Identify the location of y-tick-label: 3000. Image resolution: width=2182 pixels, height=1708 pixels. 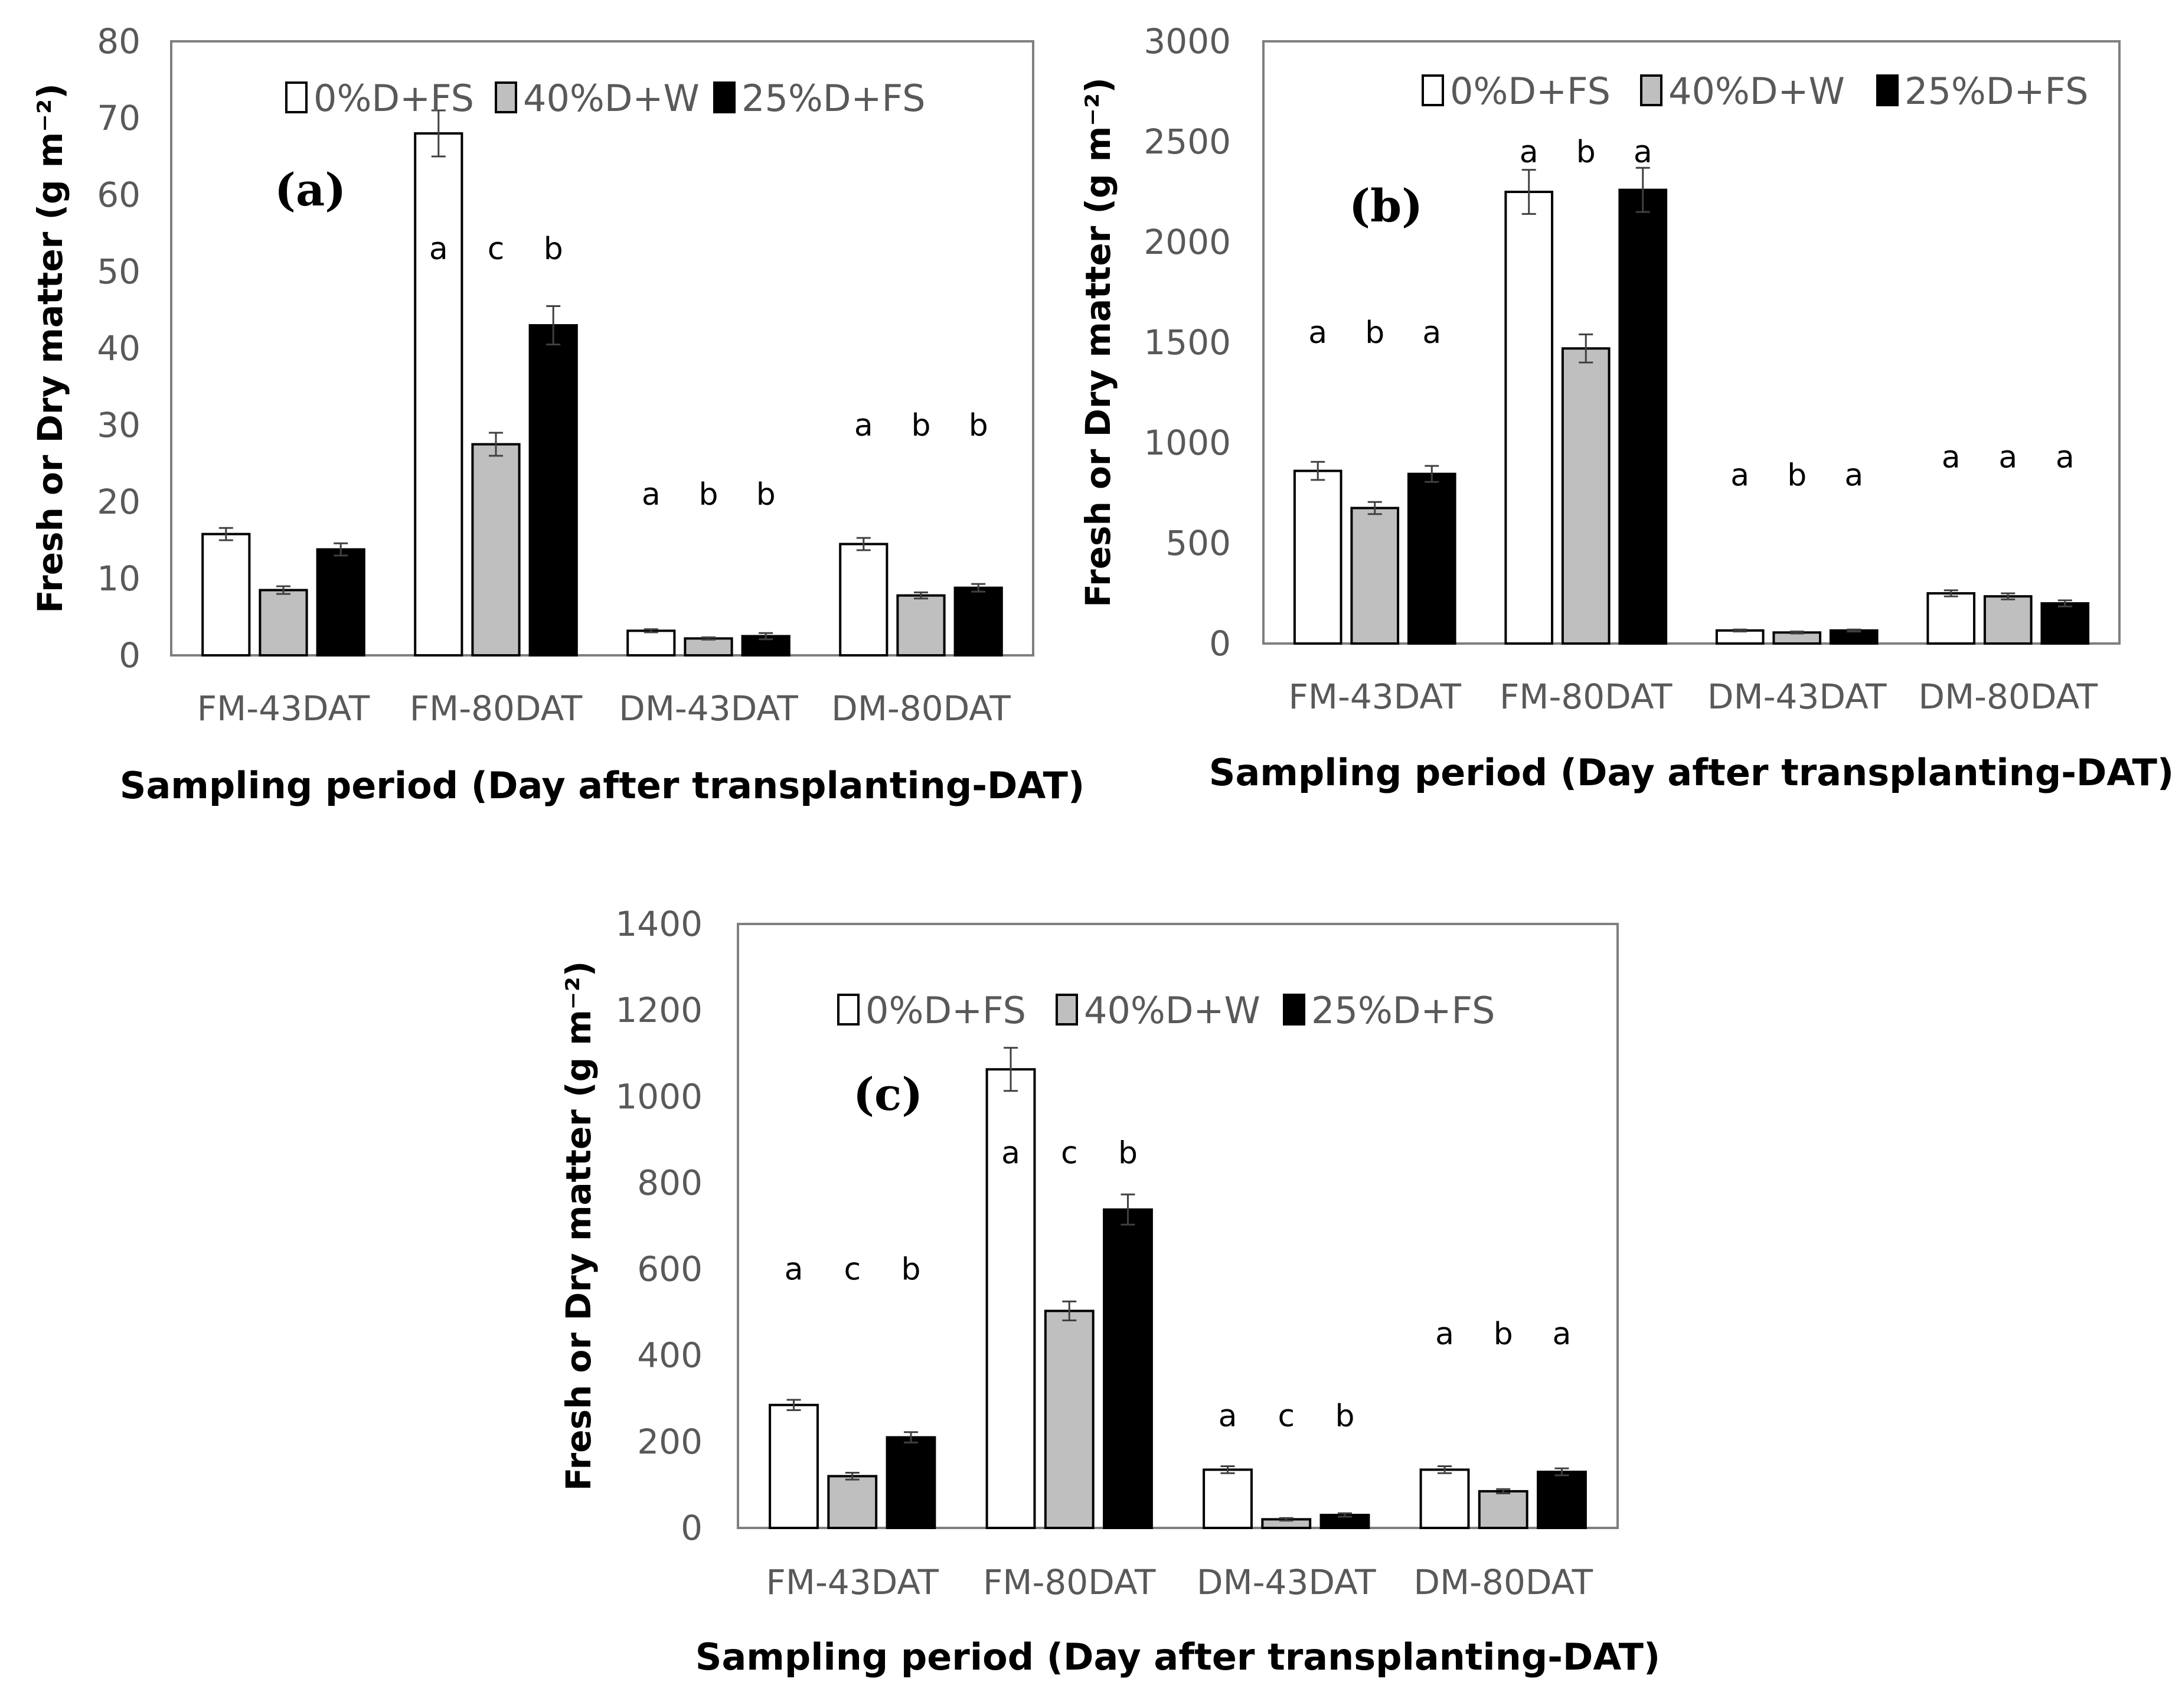
(1187, 41).